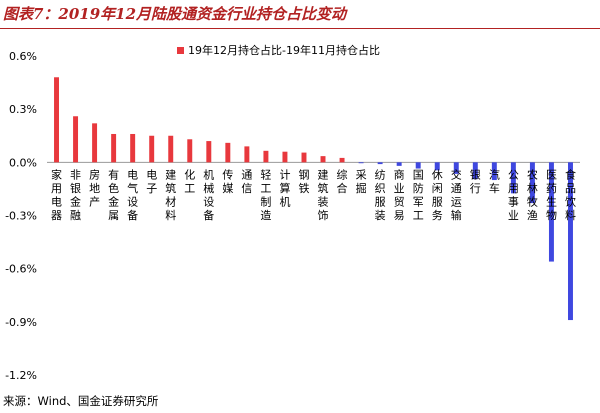  What do you see at coordinates (189, 181) in the screenshot?
I see `category-label: 化工` at bounding box center [189, 181].